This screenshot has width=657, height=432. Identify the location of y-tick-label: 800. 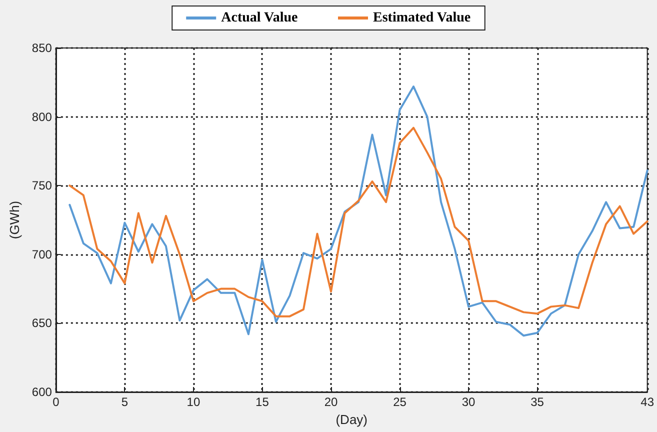
(42, 117).